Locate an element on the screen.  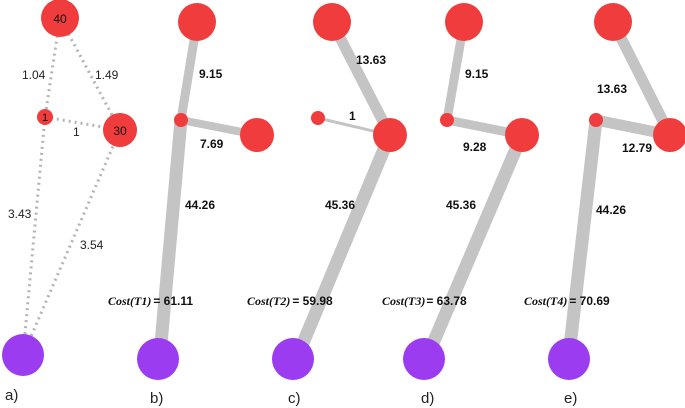
weight-d-right-root: 45.36 is located at coordinates (461, 205).